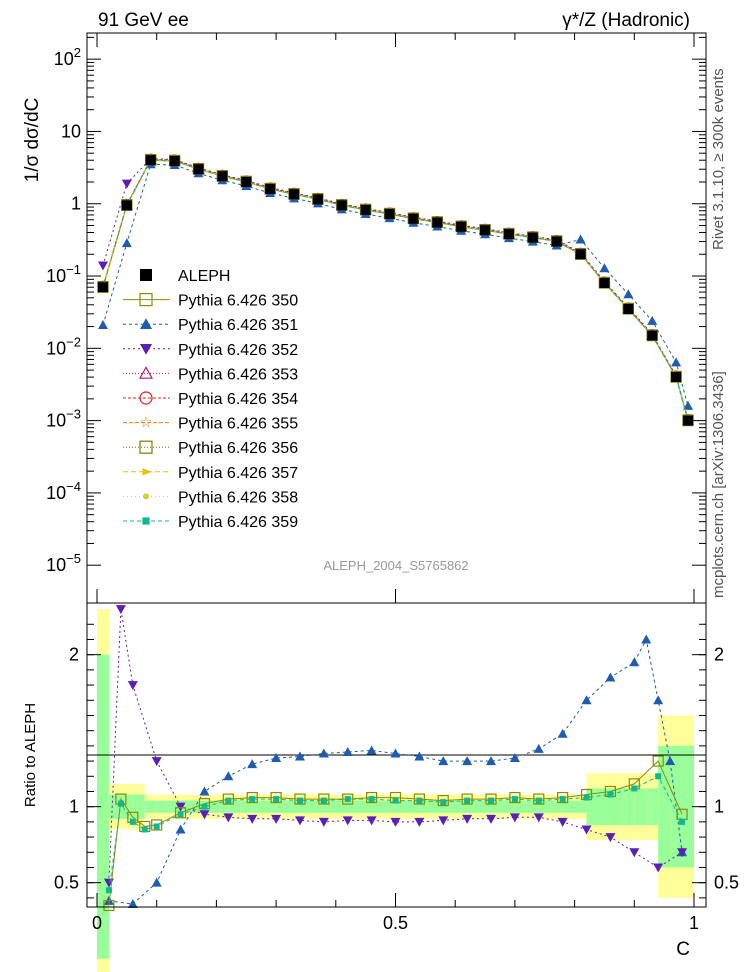 This screenshot has width=746, height=972. Describe the element at coordinates (30, 755) in the screenshot. I see `ratio-y-axis-label: Ratio to ALEPH` at that location.